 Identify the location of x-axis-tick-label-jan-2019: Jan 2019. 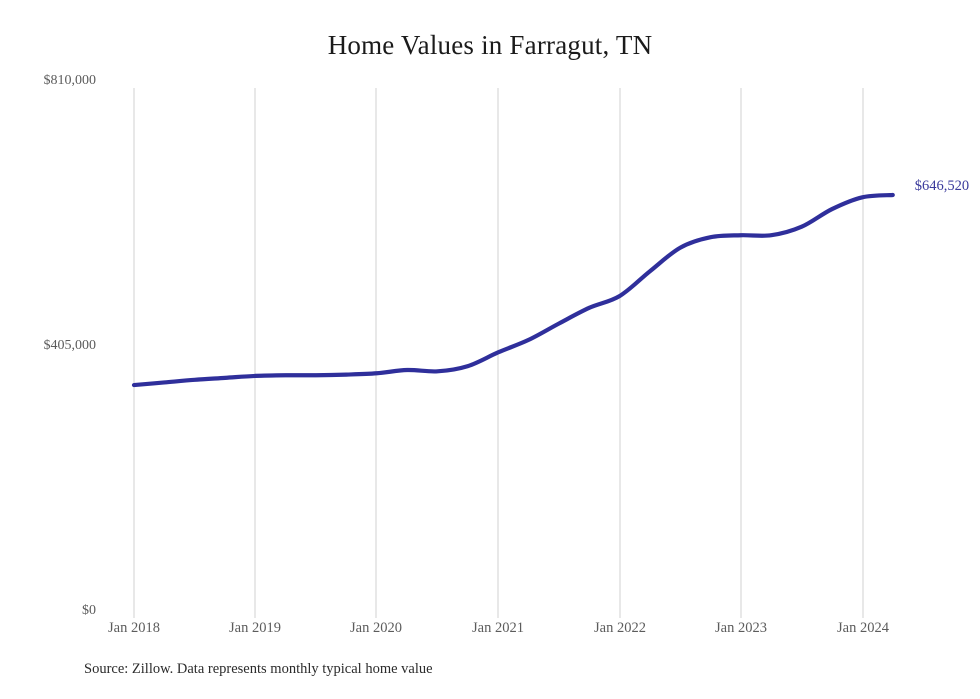
(255, 628).